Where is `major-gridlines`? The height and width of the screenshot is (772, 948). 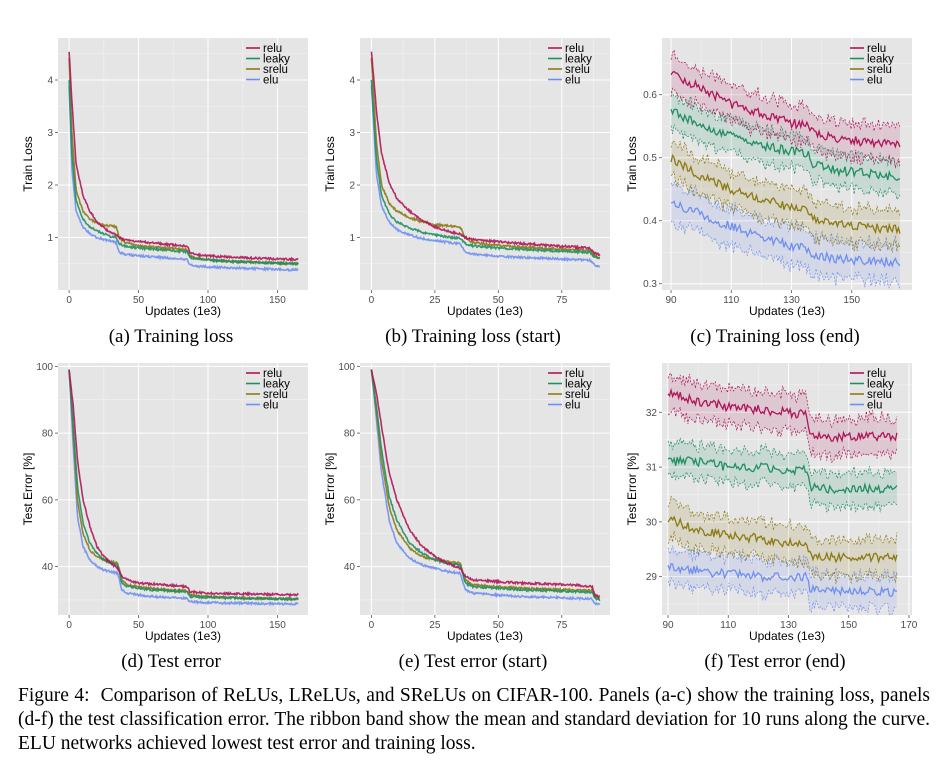 major-gridlines is located at coordinates (183, 489).